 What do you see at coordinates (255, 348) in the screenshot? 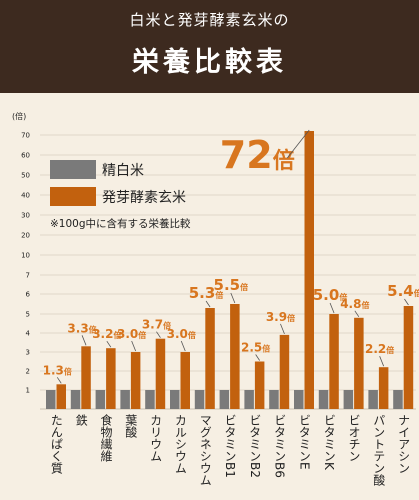
I see `data-label: 2.5倍` at bounding box center [255, 348].